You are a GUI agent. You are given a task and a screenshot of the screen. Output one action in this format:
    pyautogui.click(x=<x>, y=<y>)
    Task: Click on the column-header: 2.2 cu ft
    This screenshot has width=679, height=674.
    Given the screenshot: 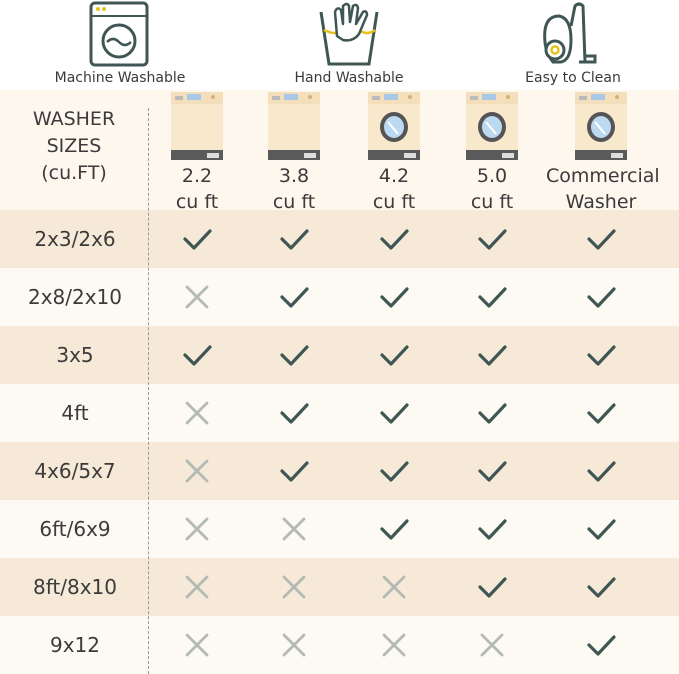 What is the action you would take?
    pyautogui.click(x=197, y=152)
    